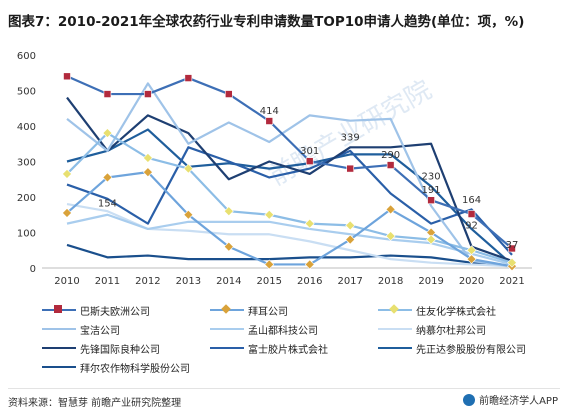 Image resolution: width=568 pixels, height=417 pixels. Describe the element at coordinates (431, 176) in the screenshot. I see `data-label: 230` at that location.